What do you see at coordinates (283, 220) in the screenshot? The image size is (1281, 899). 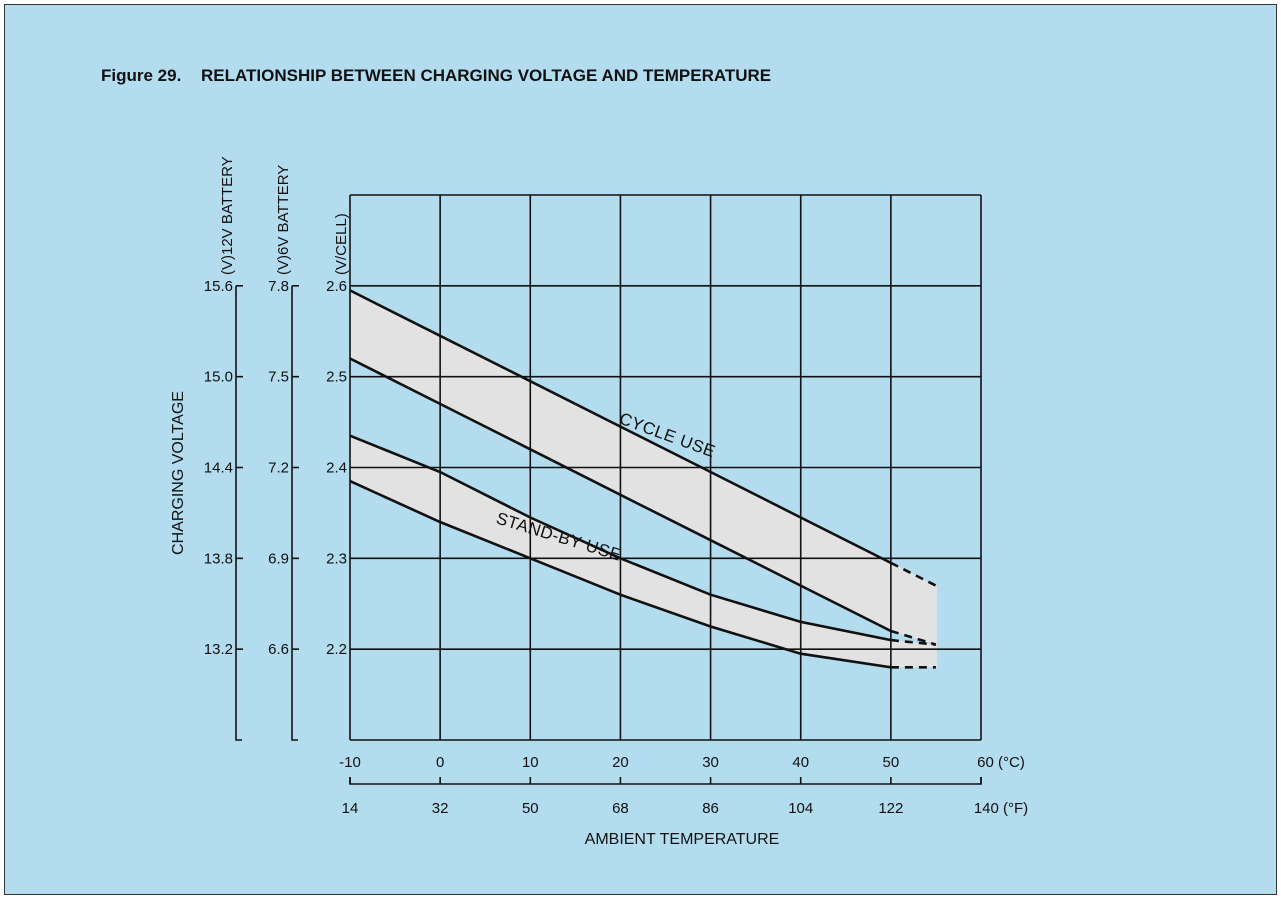 I see `y-axis-v-6v-battery-label: (V)6V BATTERY` at bounding box center [283, 220].